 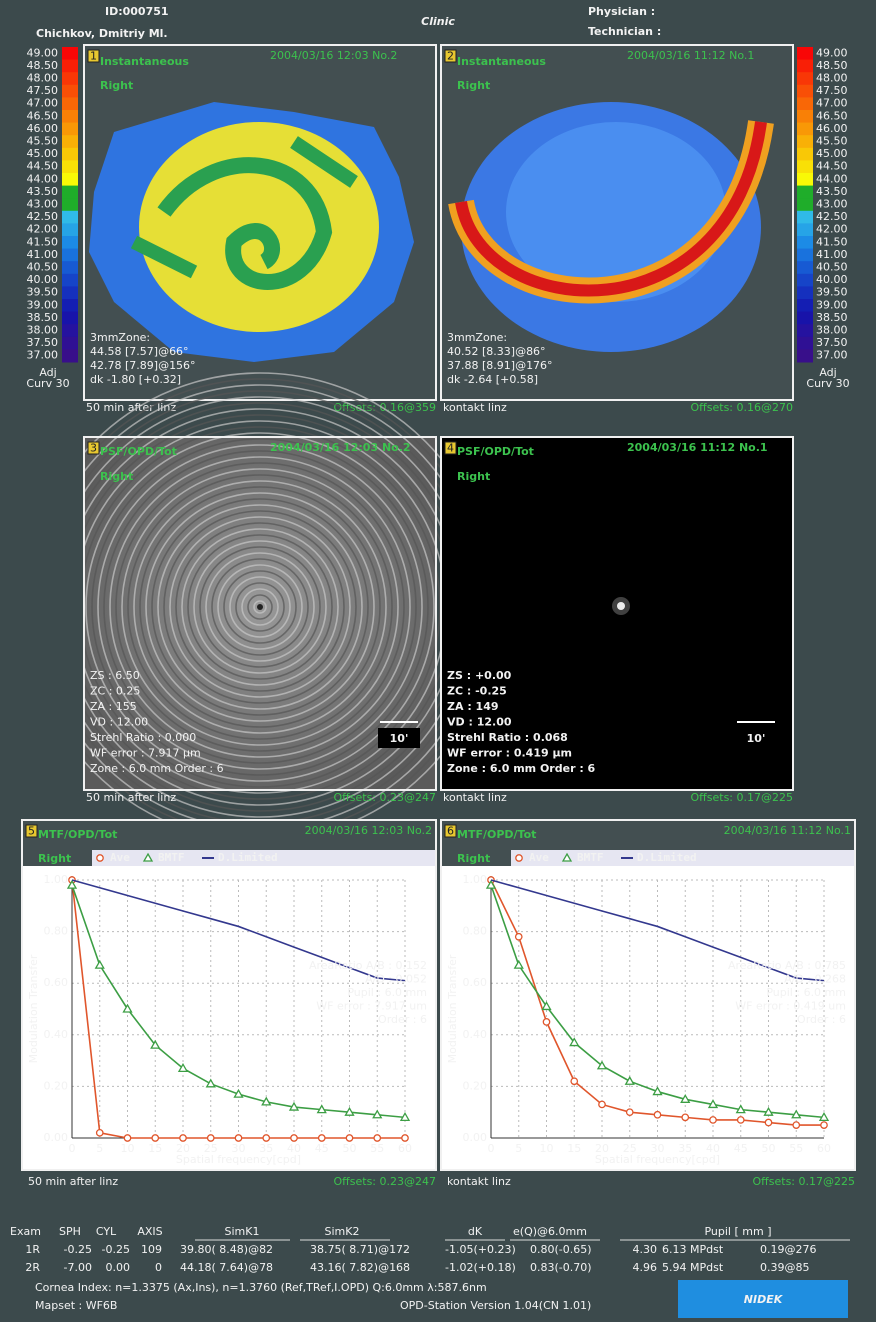 I want to click on x-tick-label: 25, so click(x=211, y=1148).